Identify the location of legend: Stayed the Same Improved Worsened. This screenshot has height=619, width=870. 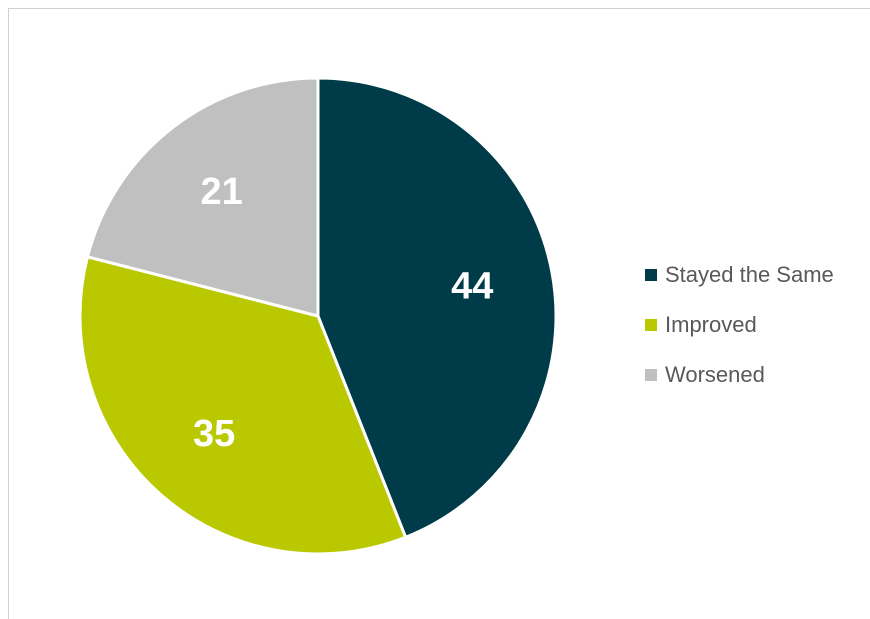
(739, 325).